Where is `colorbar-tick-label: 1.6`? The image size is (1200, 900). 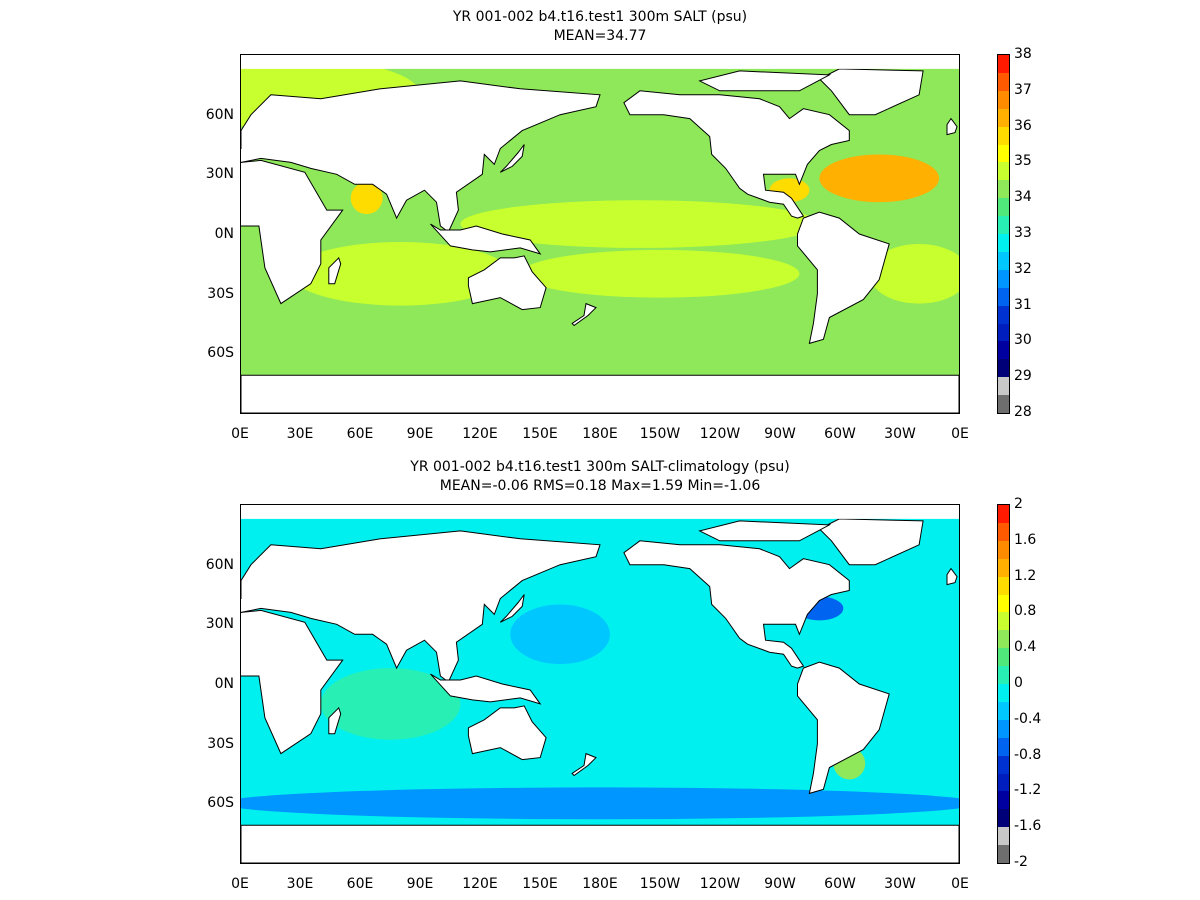 colorbar-tick-label: 1.6 is located at coordinates (1025, 539).